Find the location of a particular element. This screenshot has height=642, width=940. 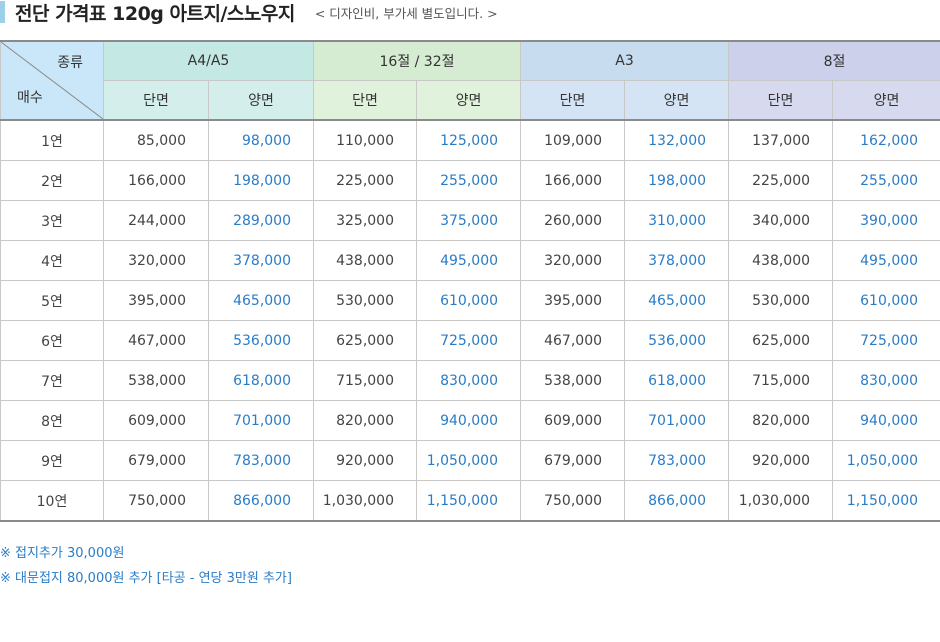

page-title: 전단 가격표 120g 아트지/스노우지 is located at coordinates (155, 13).